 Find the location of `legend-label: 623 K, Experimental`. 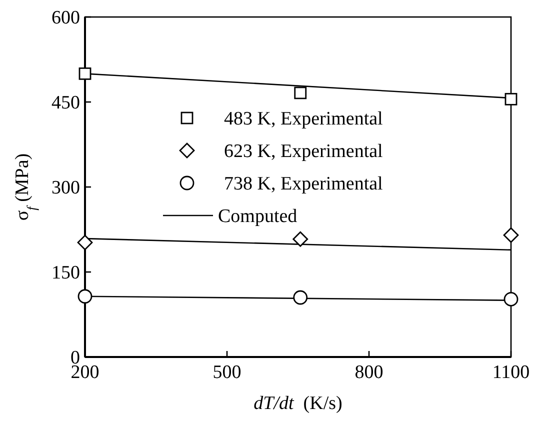

legend-label: 623 K, Experimental is located at coordinates (303, 151).